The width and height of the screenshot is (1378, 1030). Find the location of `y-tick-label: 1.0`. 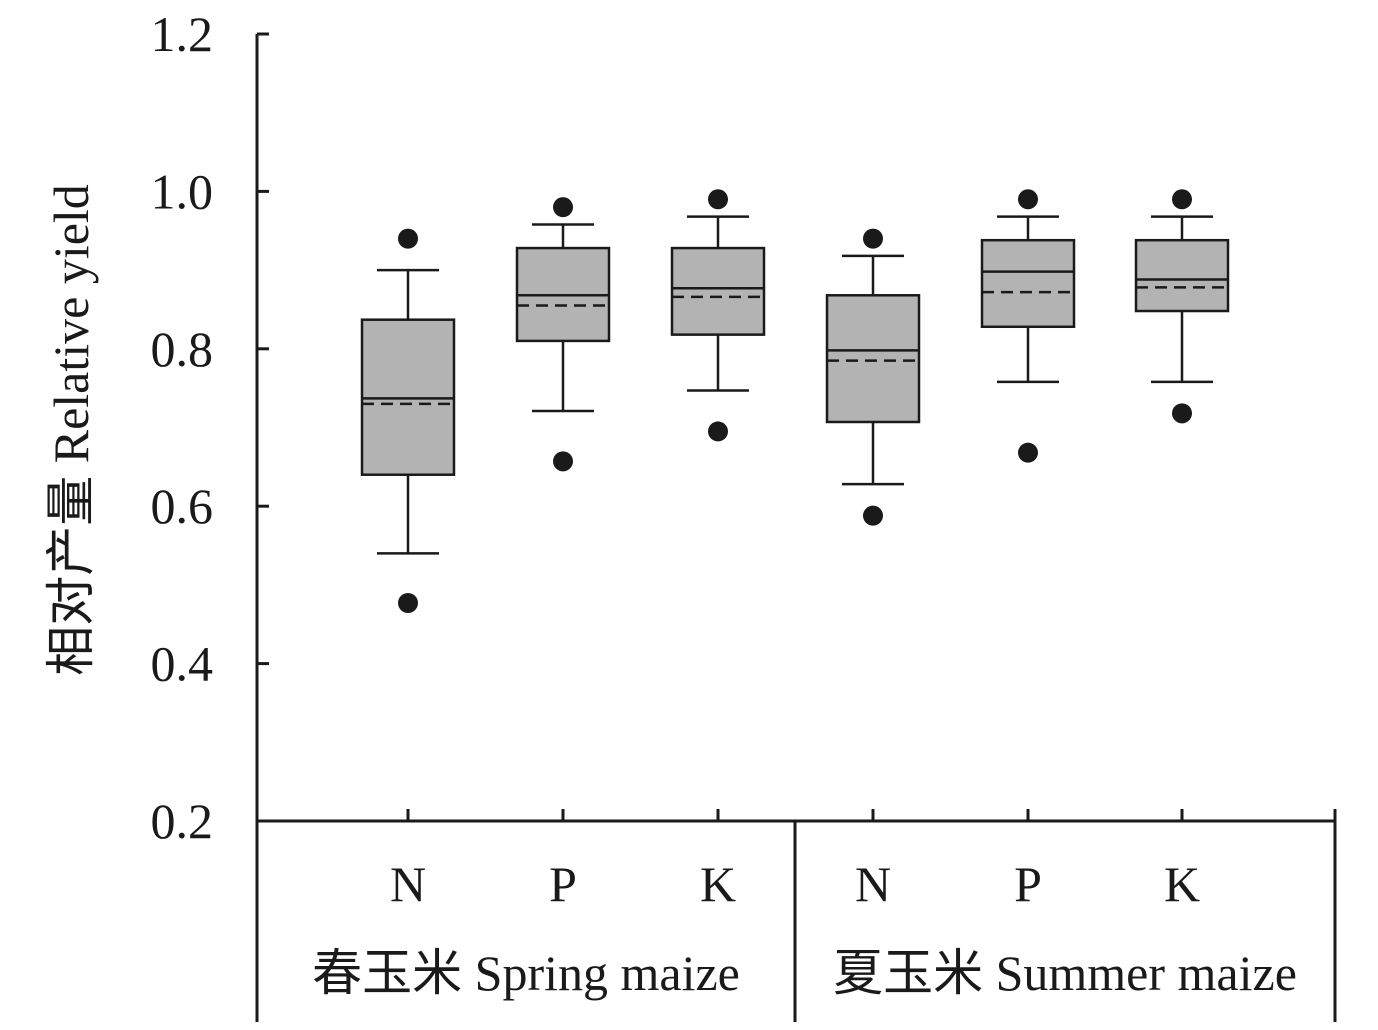

y-tick-label: 1.0 is located at coordinates (182, 191).